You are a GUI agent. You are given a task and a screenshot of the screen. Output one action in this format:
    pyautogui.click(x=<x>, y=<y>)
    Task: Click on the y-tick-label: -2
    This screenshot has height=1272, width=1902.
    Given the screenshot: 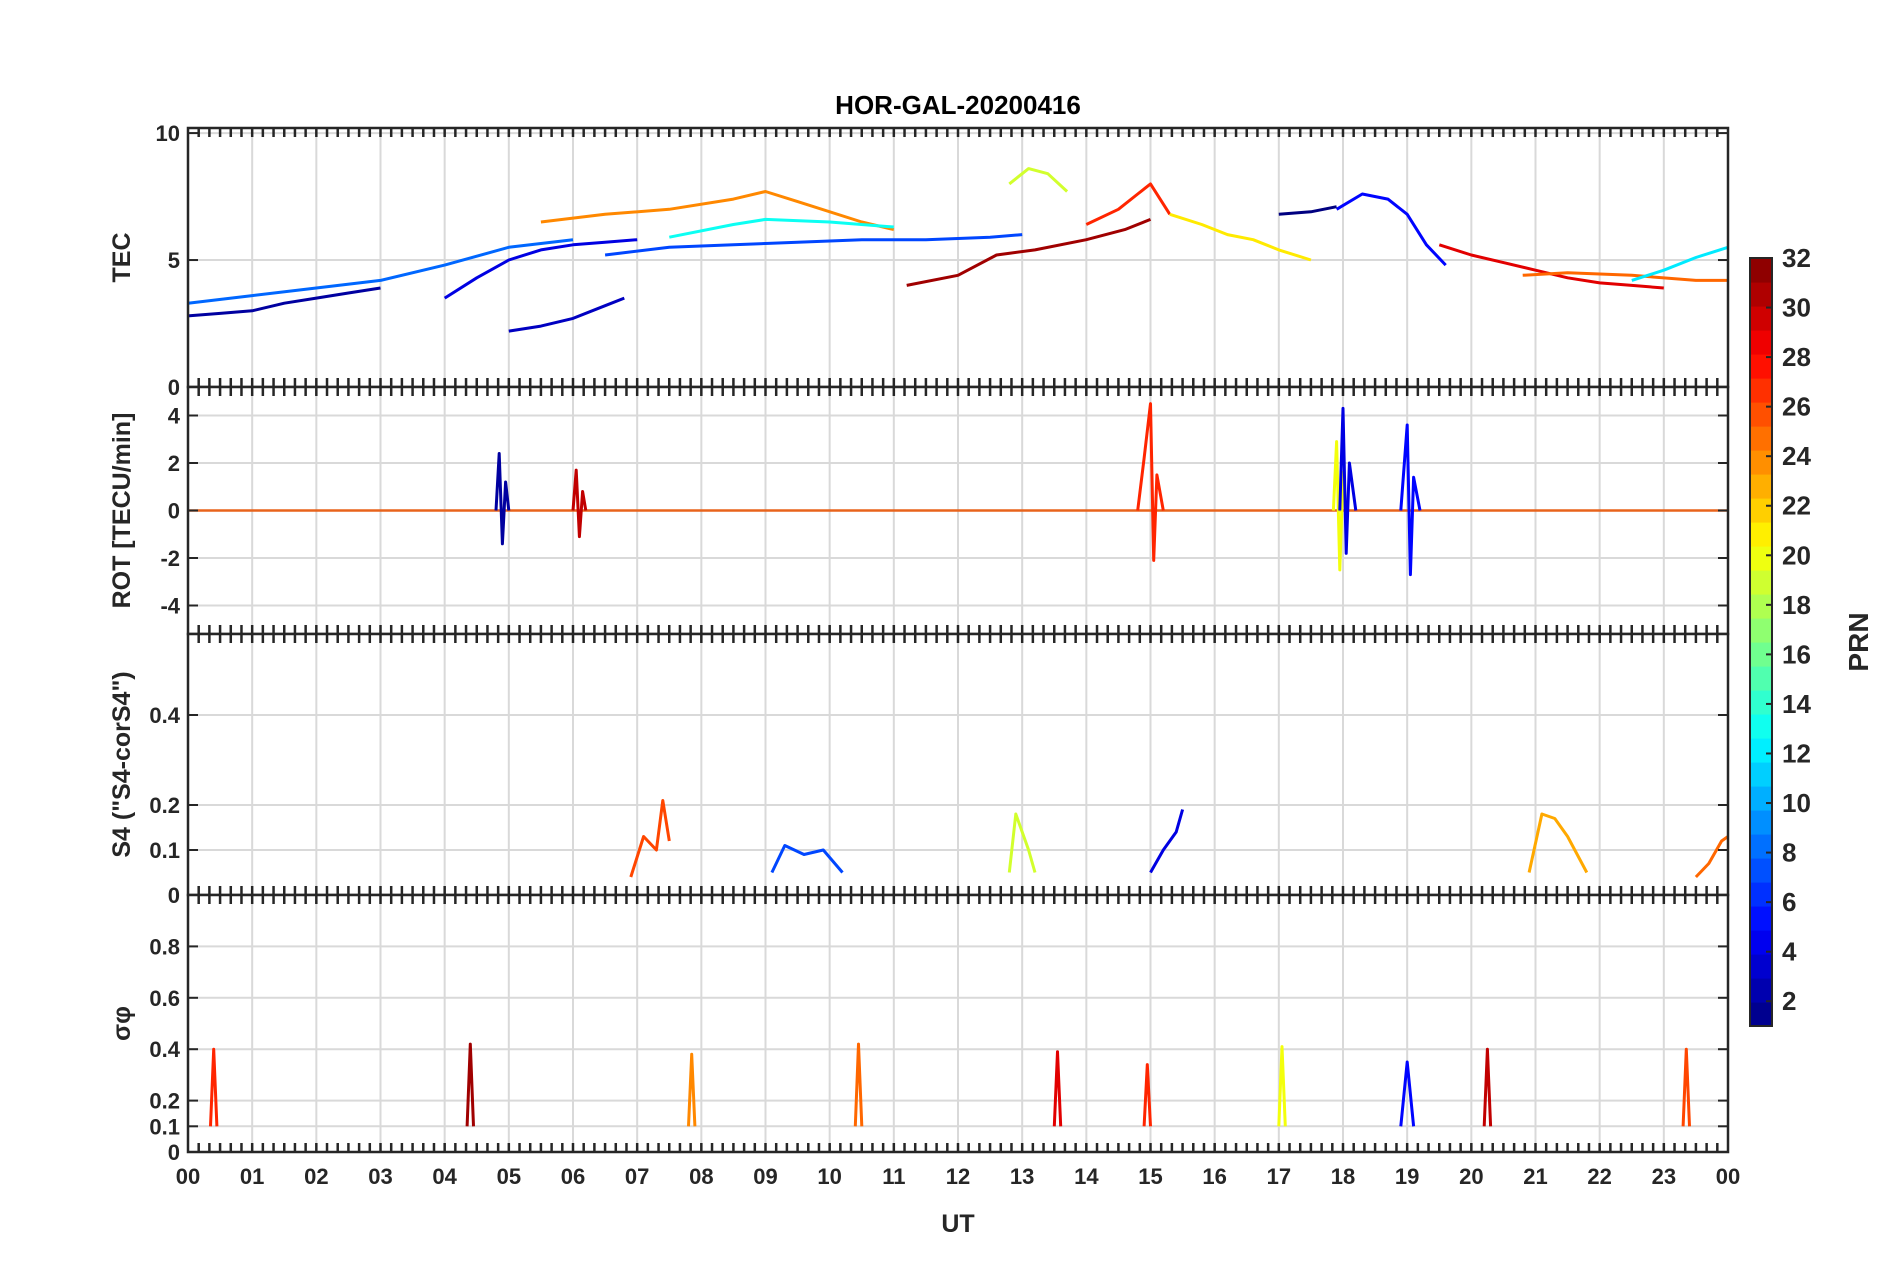 What is the action you would take?
    pyautogui.click(x=170, y=558)
    